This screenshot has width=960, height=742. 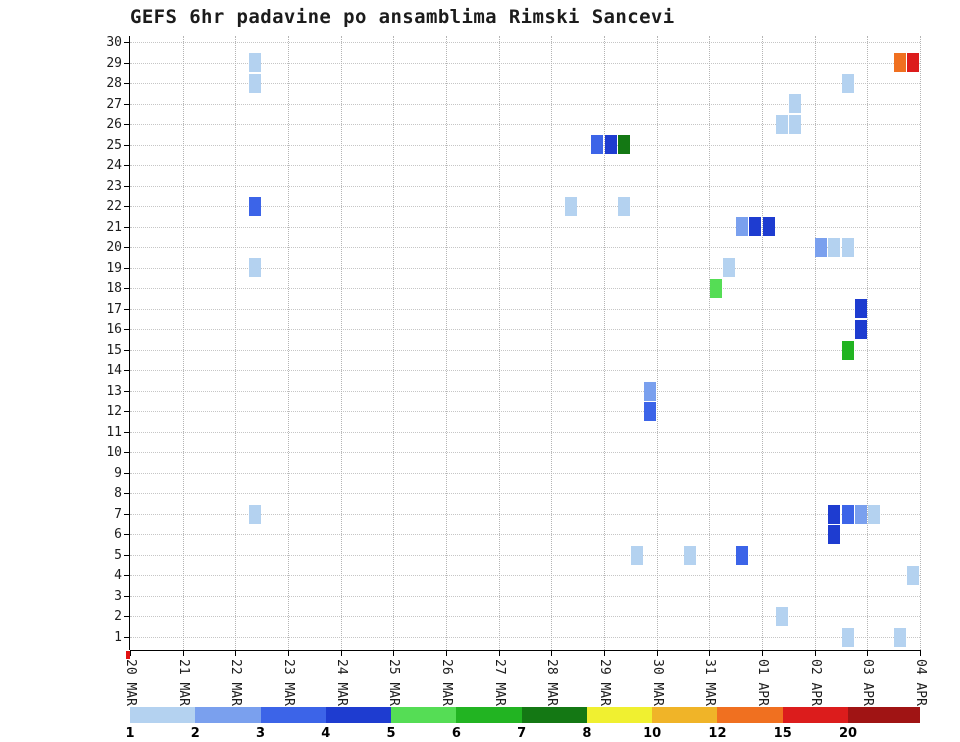 What do you see at coordinates (114, 412) in the screenshot?
I see `y-tick-label: 12` at bounding box center [114, 412].